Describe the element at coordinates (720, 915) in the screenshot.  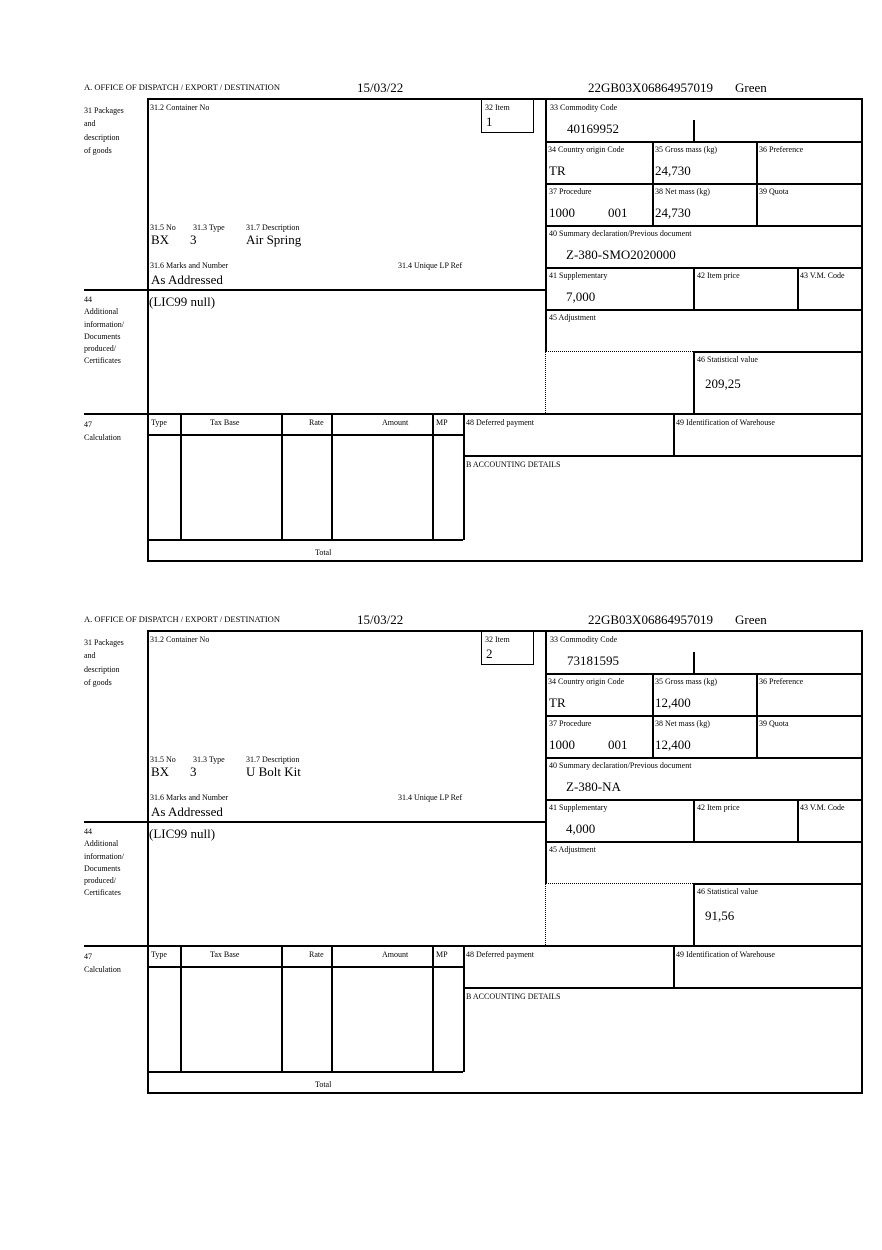
I see `statistical-value: 91,56` at that location.